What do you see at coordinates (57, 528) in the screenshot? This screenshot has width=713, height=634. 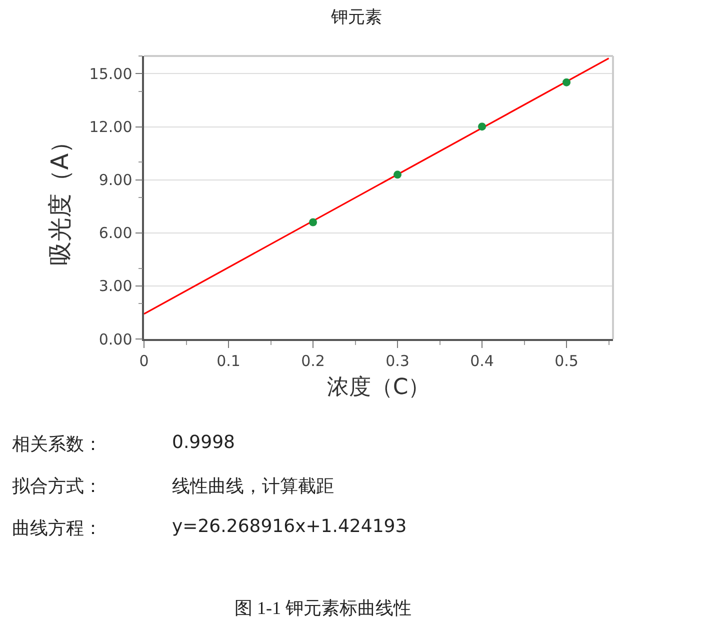 I see `text: 曲线方程：` at bounding box center [57, 528].